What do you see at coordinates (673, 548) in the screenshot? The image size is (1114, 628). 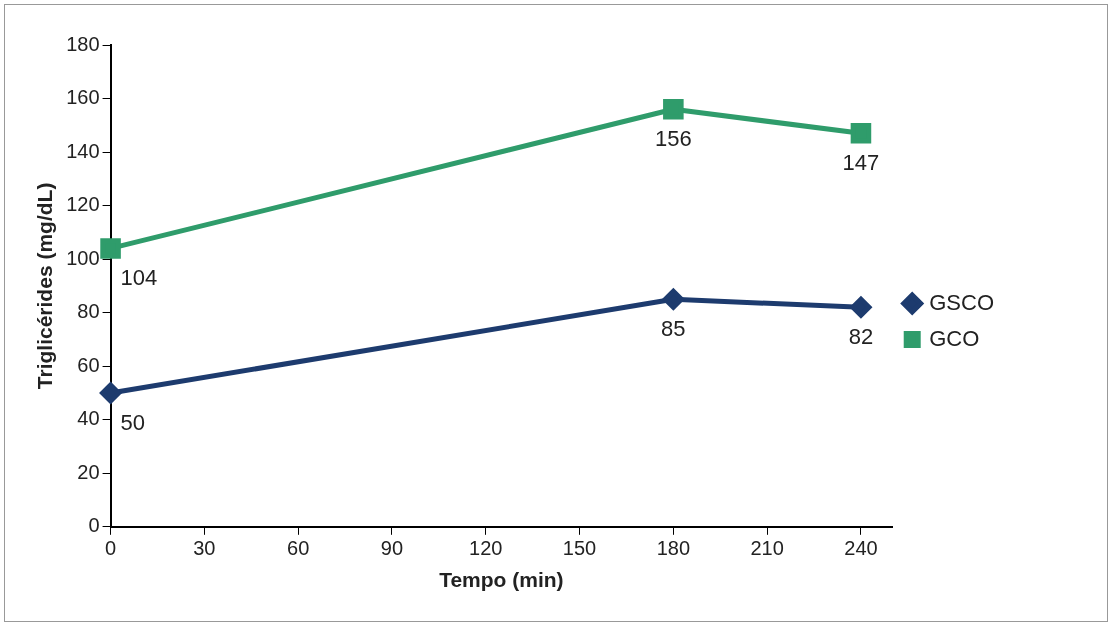 I see `x-tick-label: 180` at bounding box center [673, 548].